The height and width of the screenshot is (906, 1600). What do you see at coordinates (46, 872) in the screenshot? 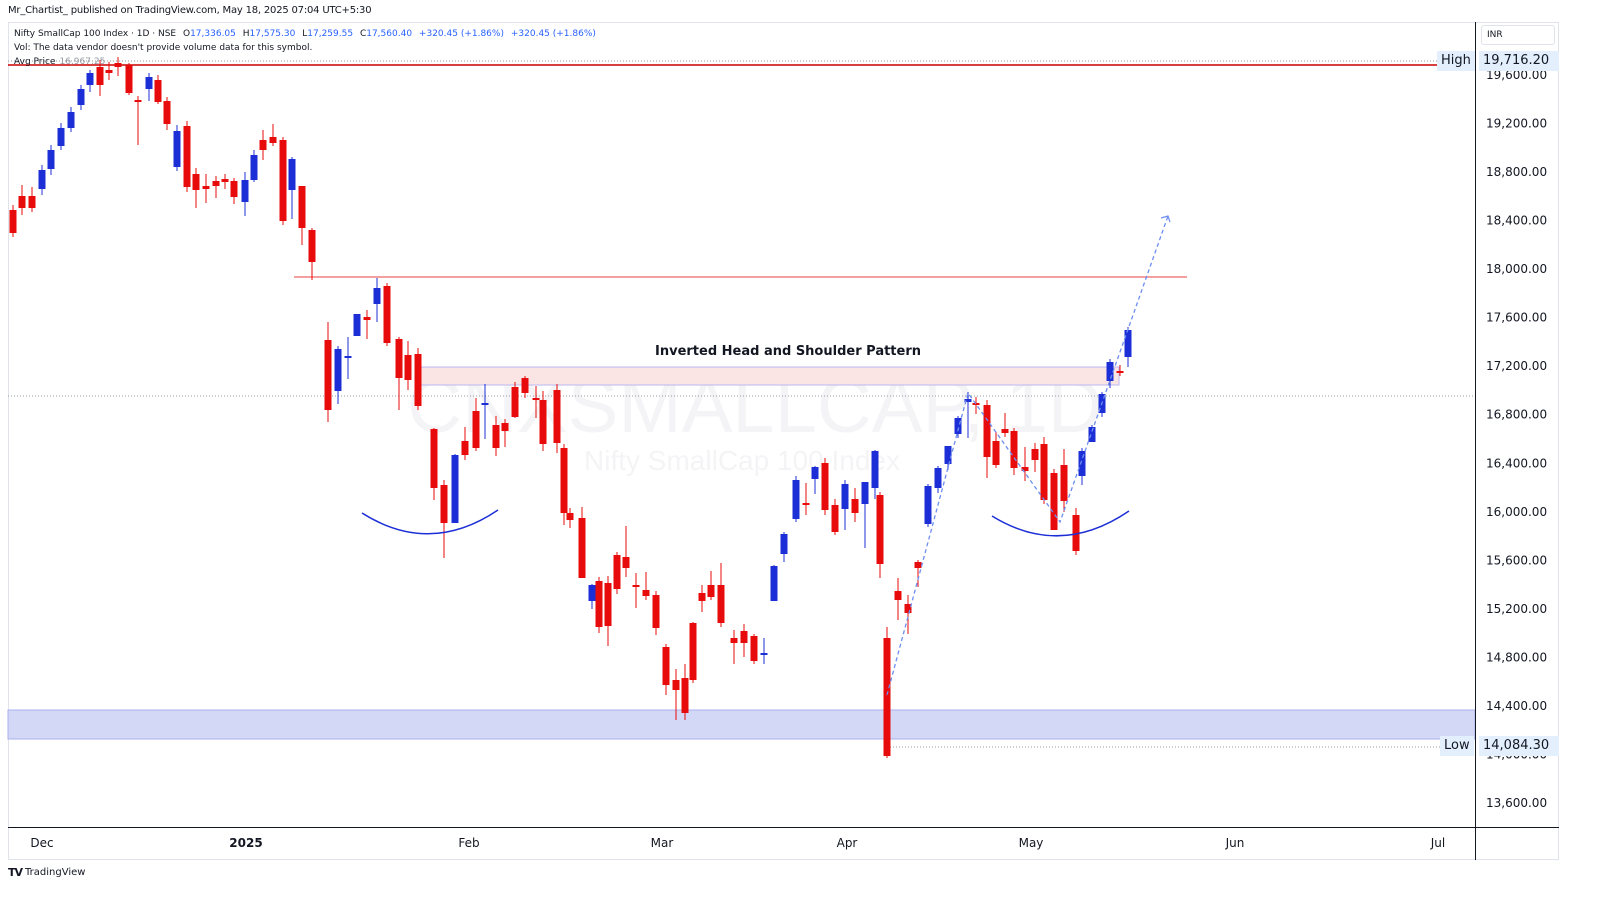
I see `tradingview-logo: TV TradingView` at bounding box center [46, 872].